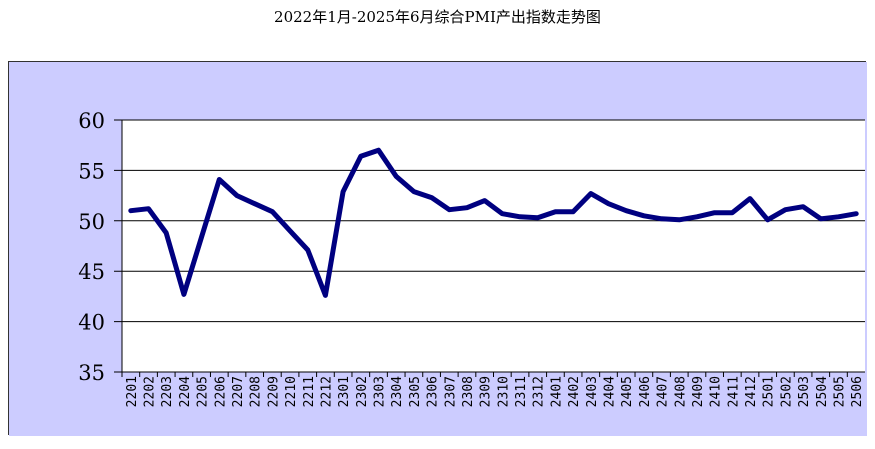 This screenshot has height=449, width=875. What do you see at coordinates (645, 391) in the screenshot?
I see `x-tick-label: 2406` at bounding box center [645, 391].